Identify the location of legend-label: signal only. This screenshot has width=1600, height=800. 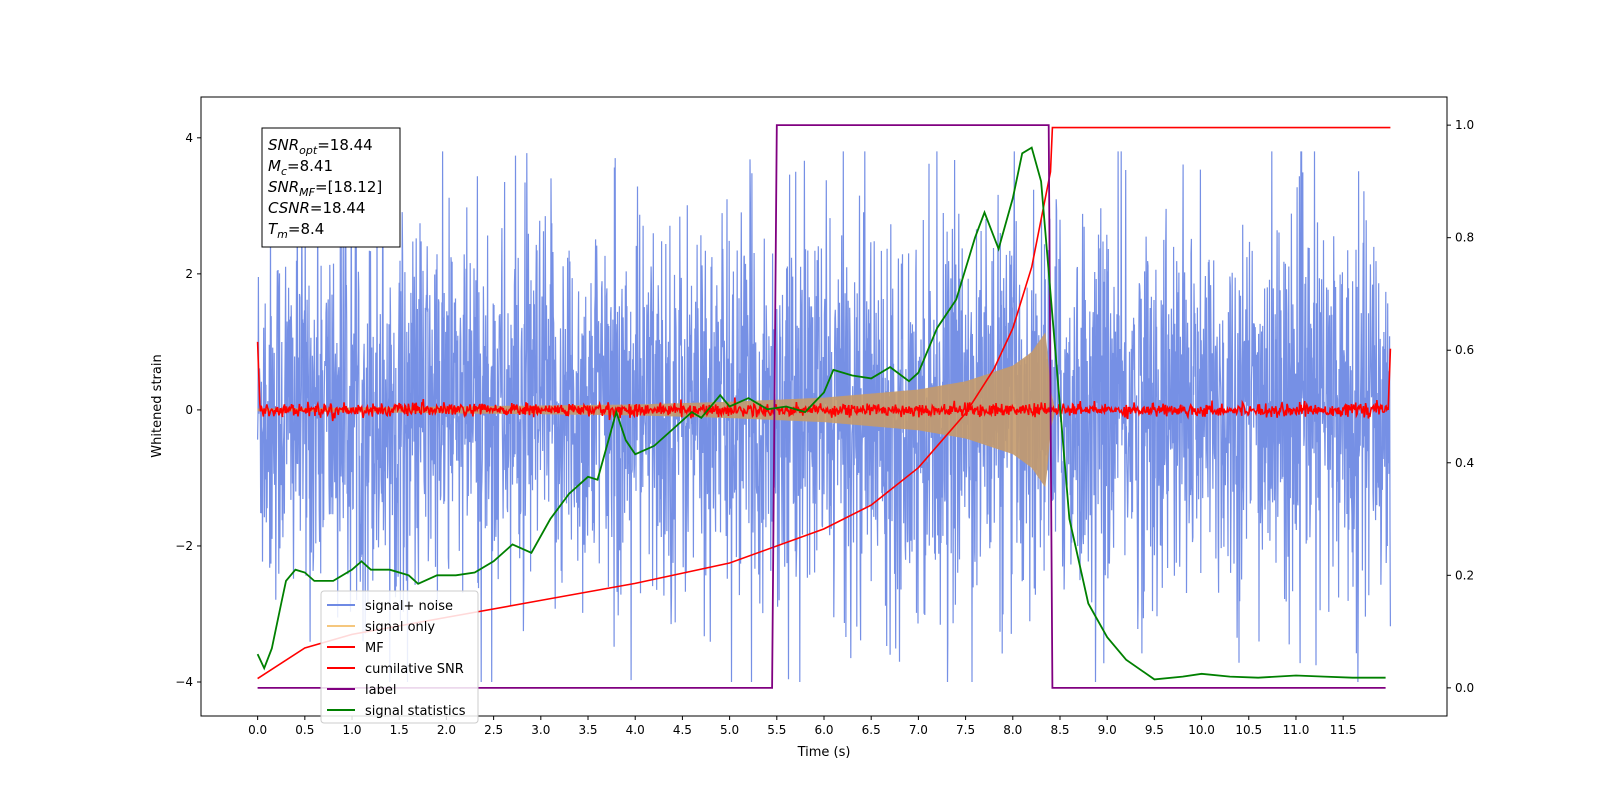
(400, 627).